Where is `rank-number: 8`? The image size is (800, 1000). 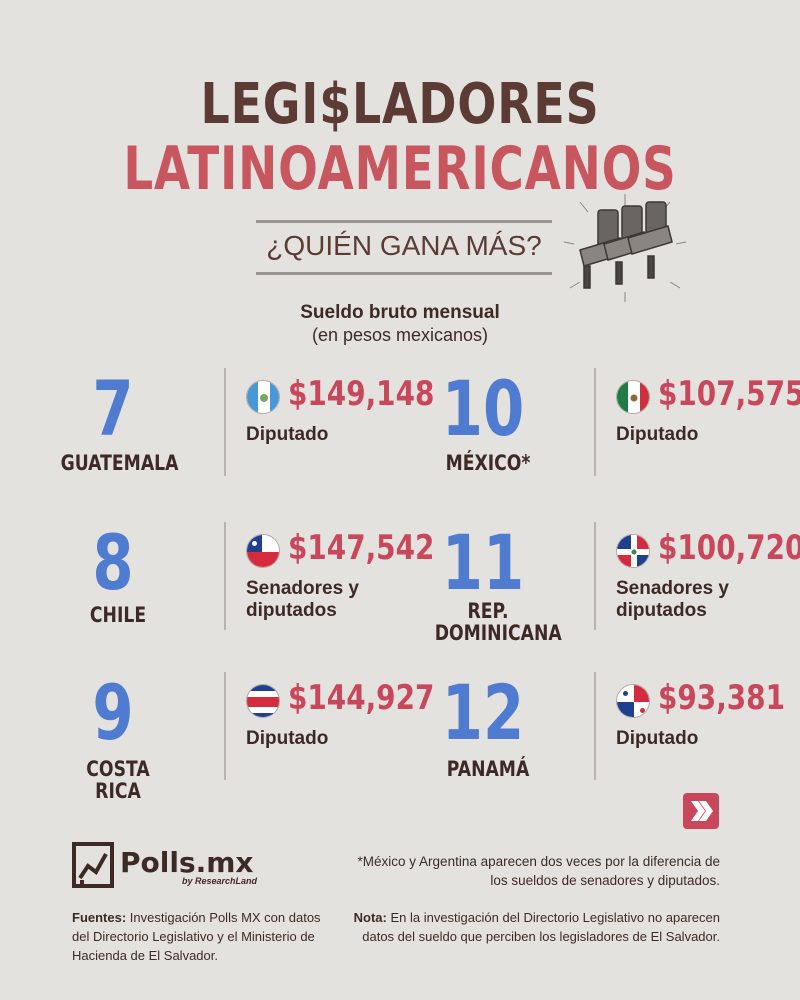 rank-number: 8 is located at coordinates (113, 562).